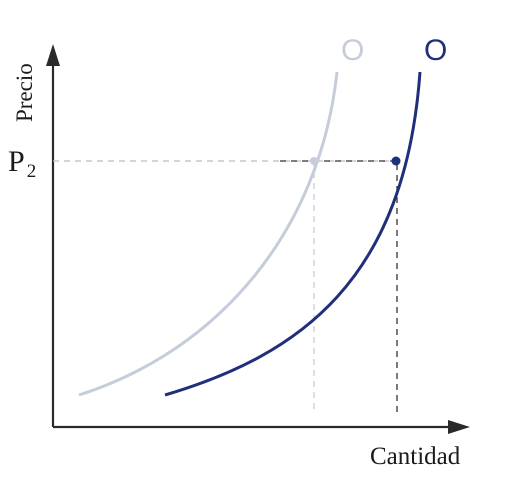  I want to click on price-level-letter: P, so click(16, 161).